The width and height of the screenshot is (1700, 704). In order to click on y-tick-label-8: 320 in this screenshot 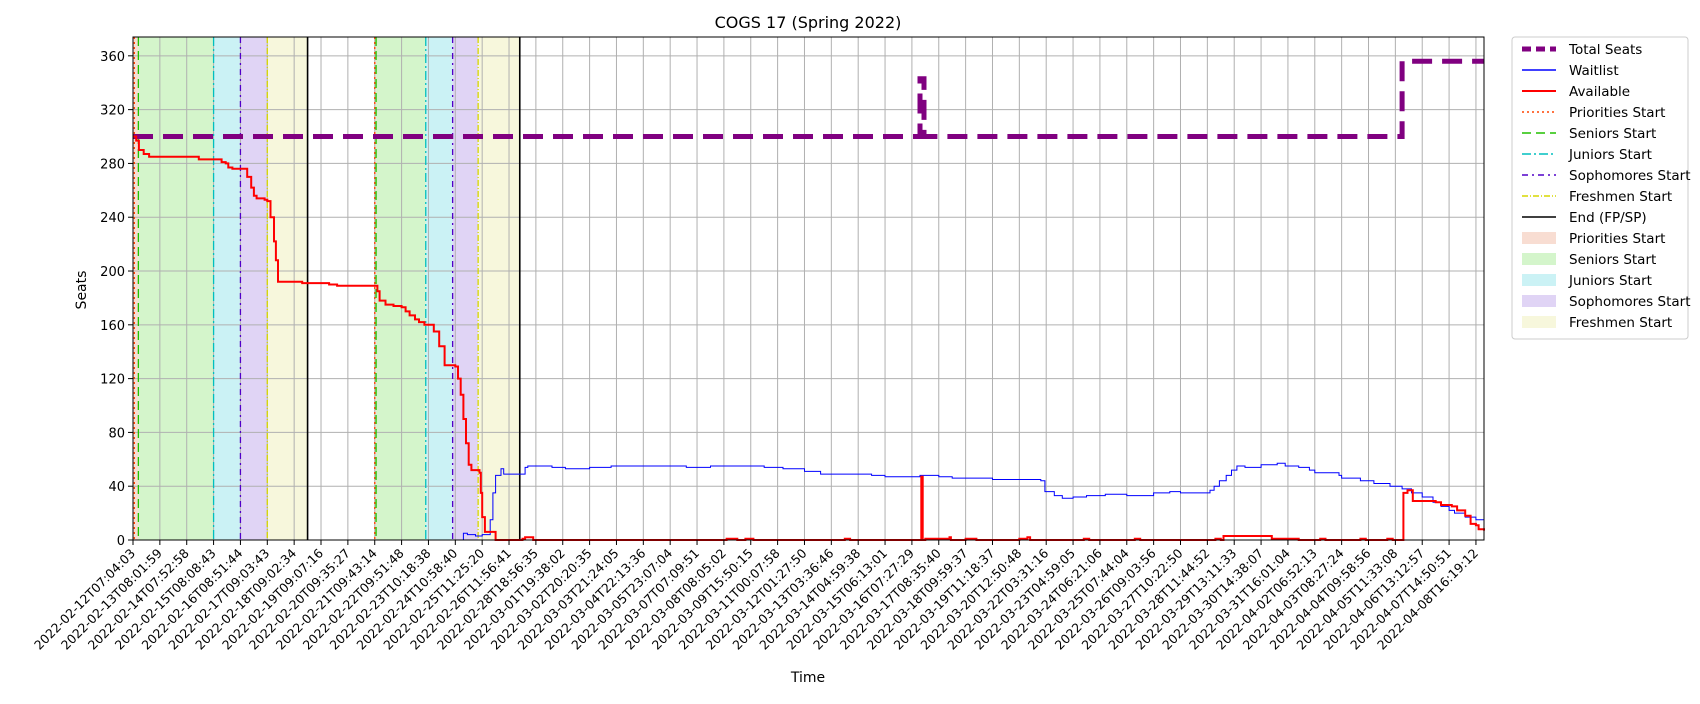, I will do `click(112, 111)`.